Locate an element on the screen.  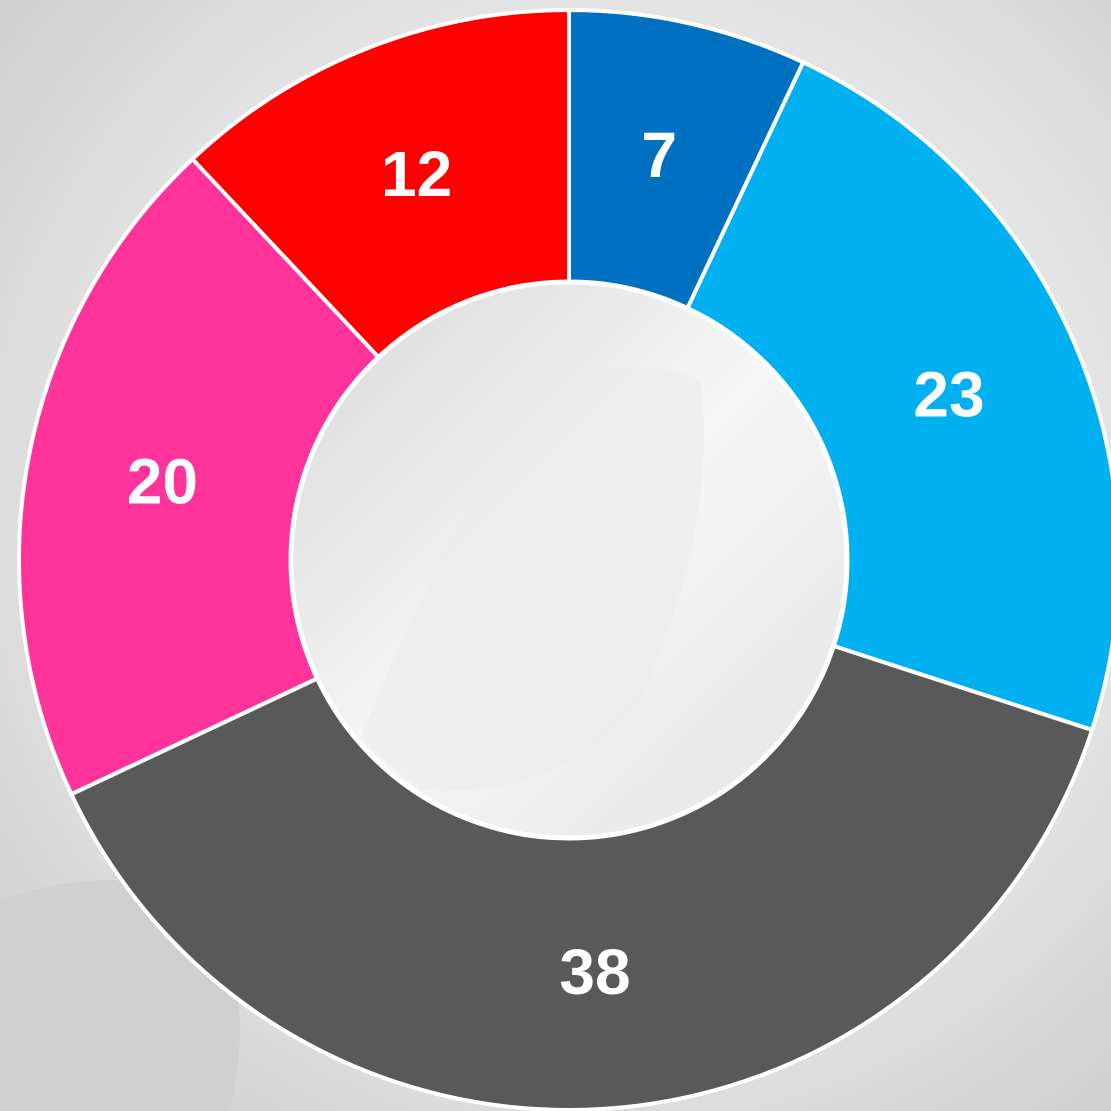
data-label: 38 is located at coordinates (594, 972).